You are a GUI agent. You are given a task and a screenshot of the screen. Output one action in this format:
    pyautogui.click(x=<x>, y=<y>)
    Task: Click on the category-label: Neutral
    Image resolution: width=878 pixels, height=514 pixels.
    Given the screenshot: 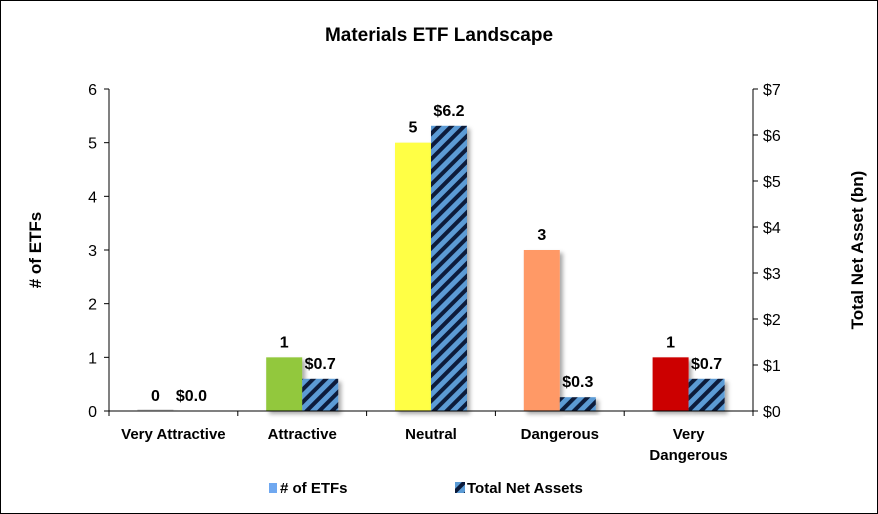 What is the action you would take?
    pyautogui.click(x=431, y=434)
    